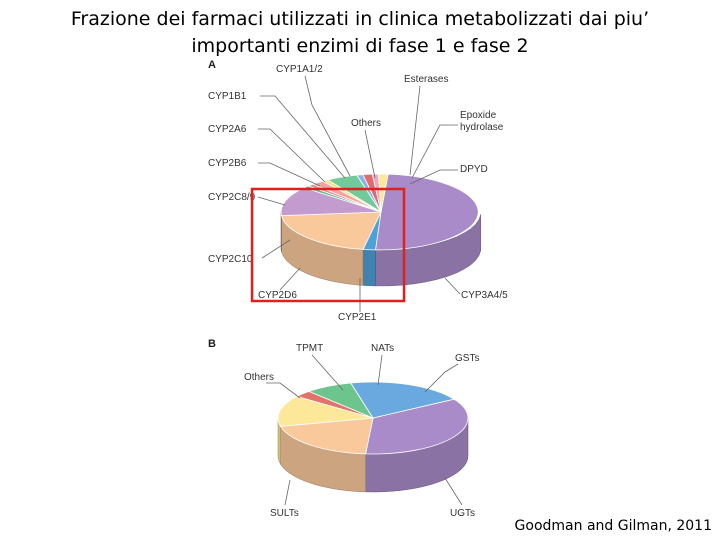 This screenshot has width=720, height=540. I want to click on panel-label-a: A, so click(212, 65).